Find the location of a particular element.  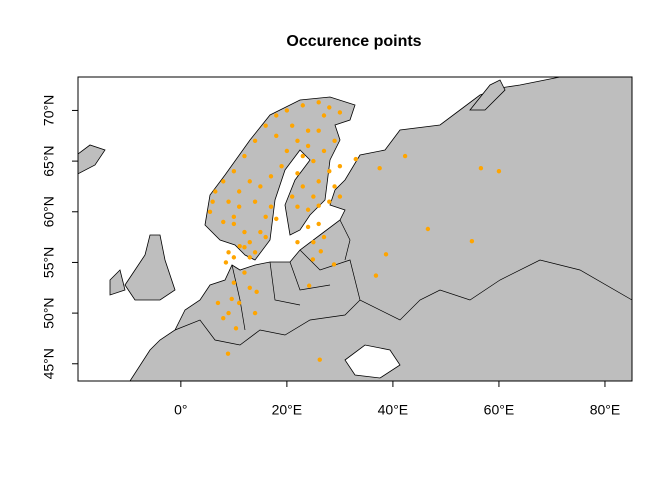

ireland is located at coordinates (117, 282).